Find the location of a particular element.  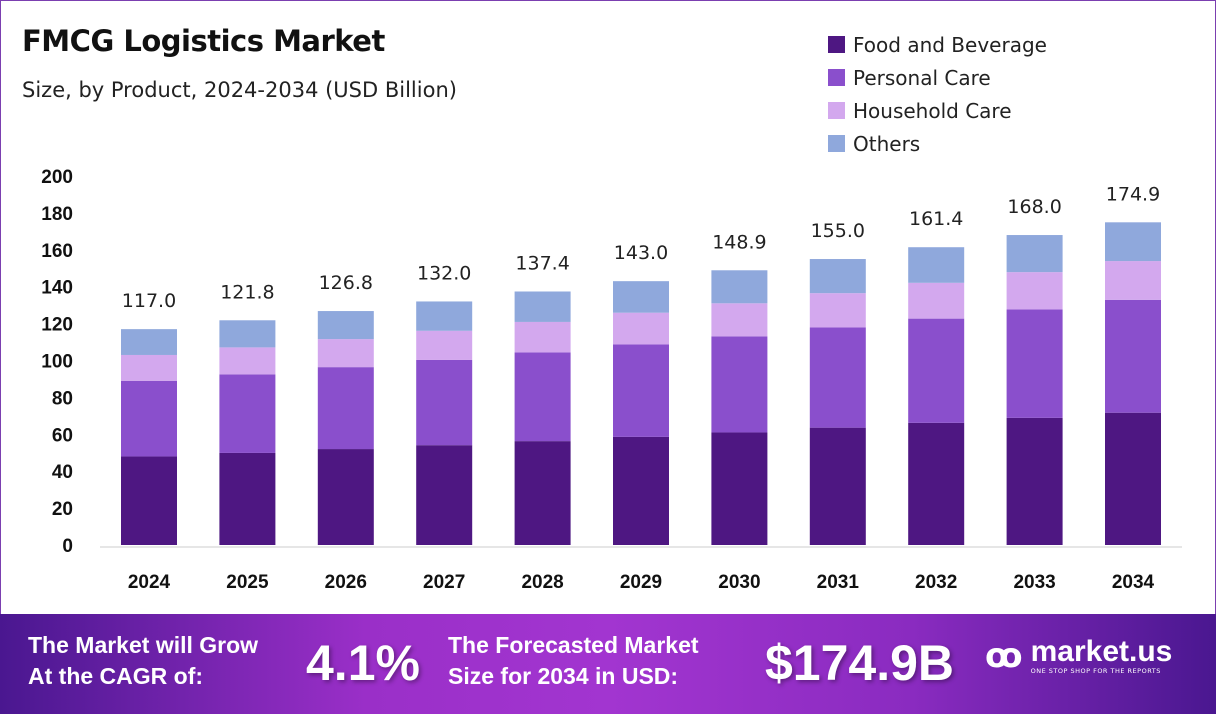

logo-icon: ꝏ is located at coordinates (1004, 656).